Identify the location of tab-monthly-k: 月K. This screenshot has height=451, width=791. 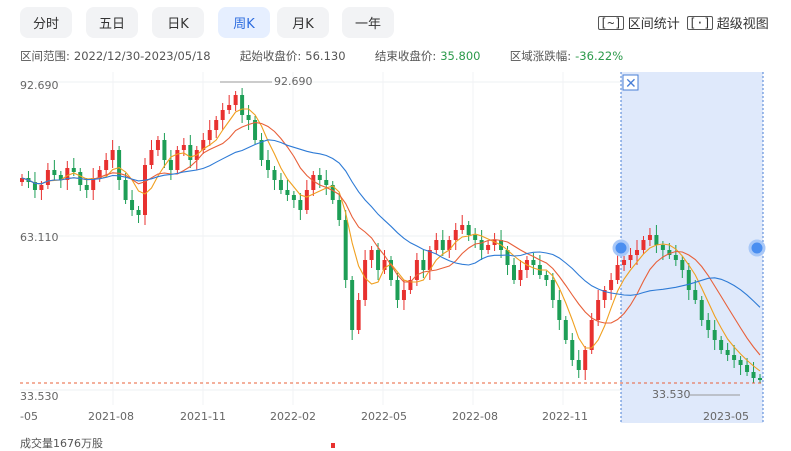
(303, 22).